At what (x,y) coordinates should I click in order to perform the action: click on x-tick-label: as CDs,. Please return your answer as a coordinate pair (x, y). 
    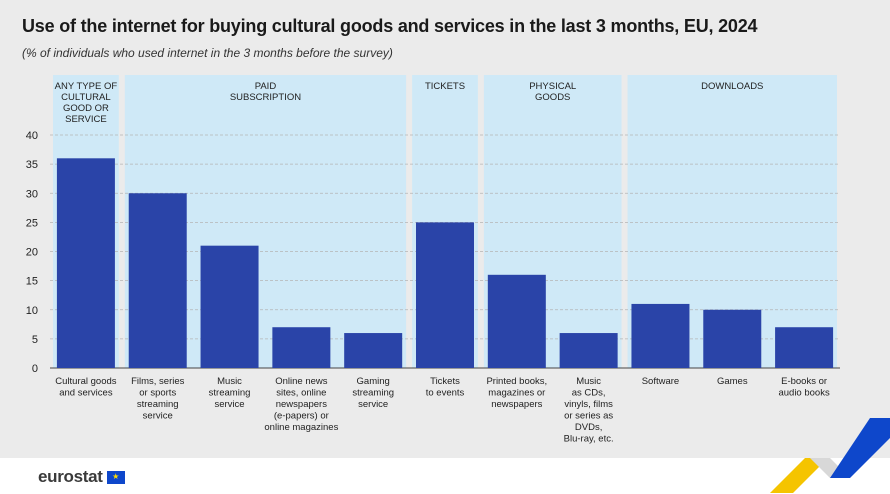
    Looking at the image, I should click on (589, 393).